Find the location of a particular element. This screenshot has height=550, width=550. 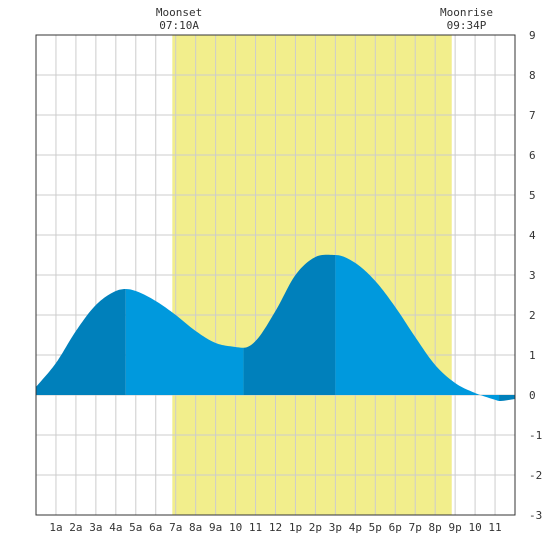

y-tick-label: -3 is located at coordinates (535, 515).